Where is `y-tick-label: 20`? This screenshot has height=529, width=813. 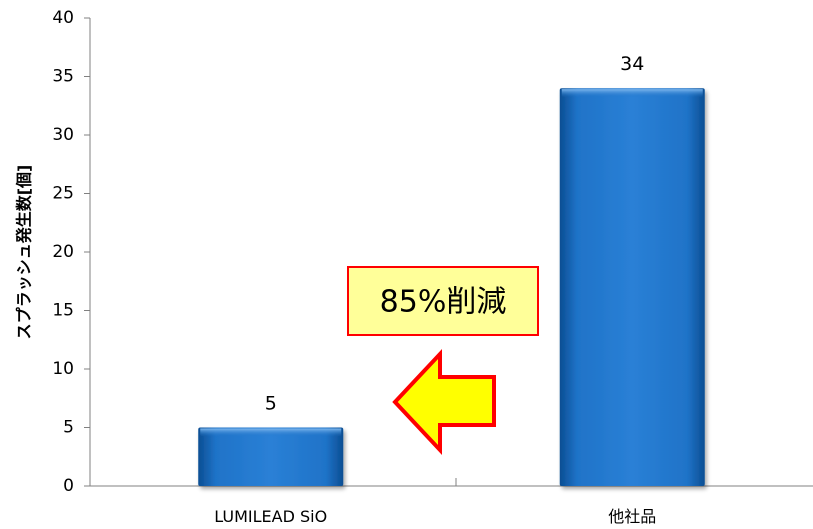
y-tick-label: 20 is located at coordinates (63, 252).